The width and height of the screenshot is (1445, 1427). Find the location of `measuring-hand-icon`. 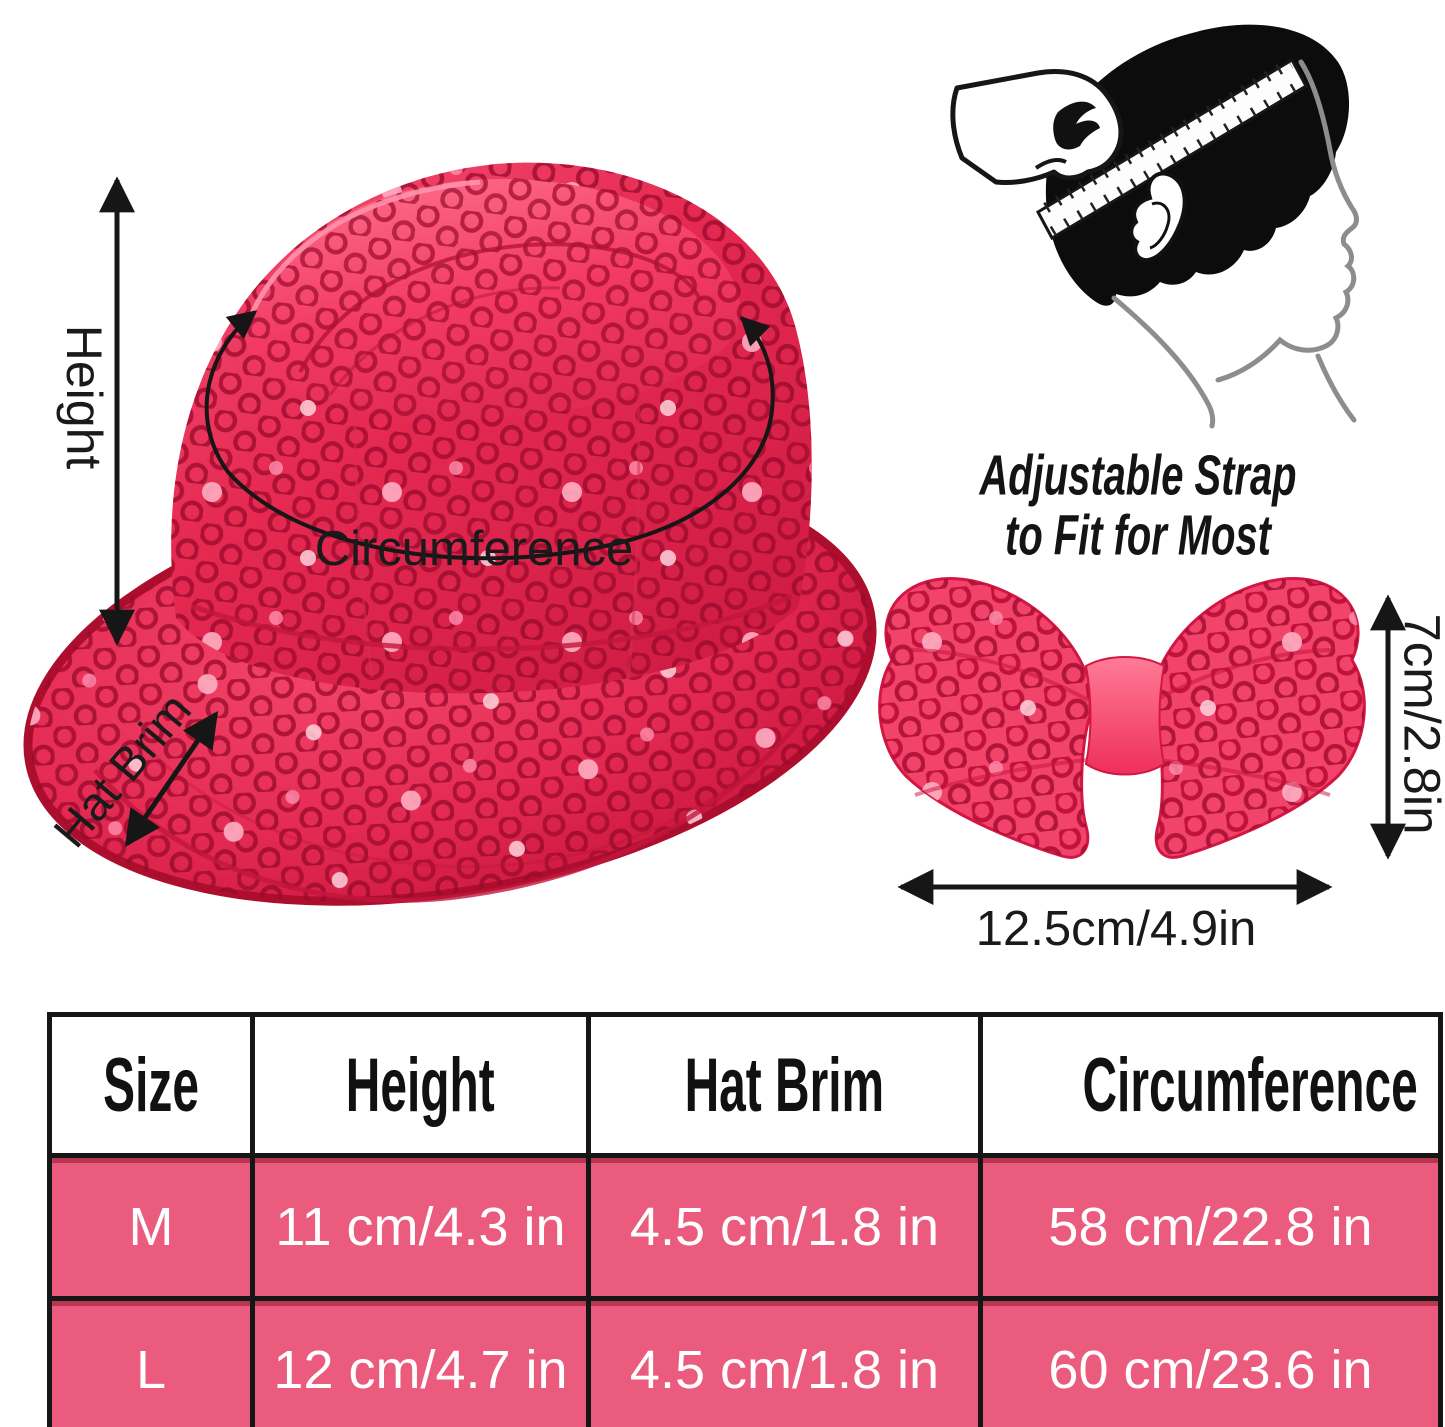

measuring-hand-icon is located at coordinates (1037, 127).